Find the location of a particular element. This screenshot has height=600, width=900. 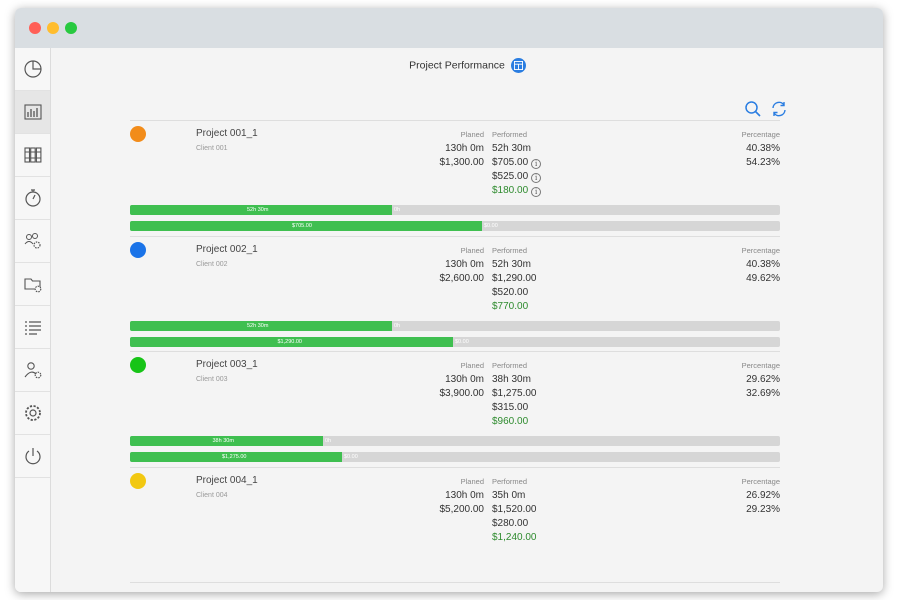

page-title-text: Project Performance is located at coordinates (457, 65).